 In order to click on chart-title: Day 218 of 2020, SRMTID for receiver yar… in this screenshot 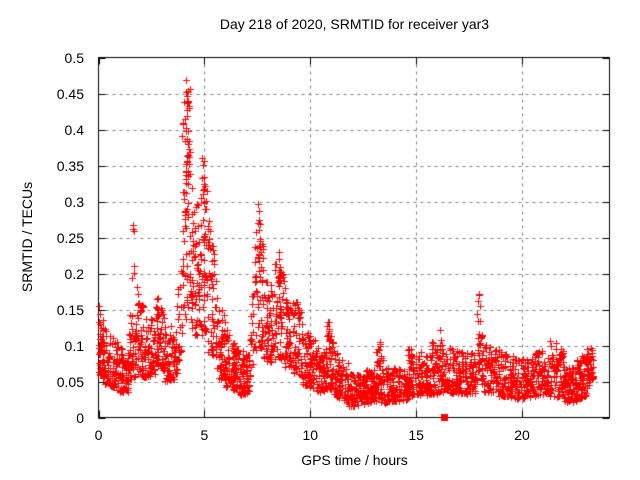, I will do `click(354, 24)`.